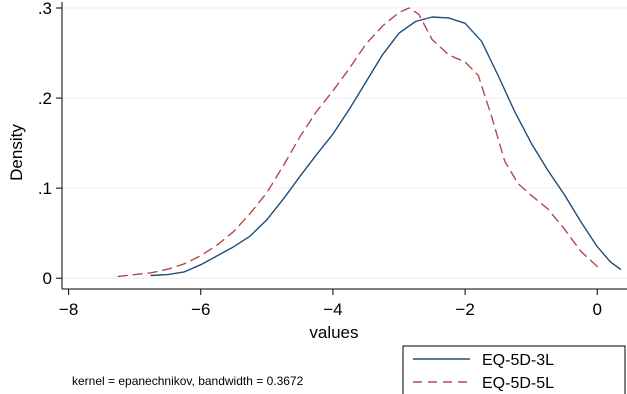 The image size is (627, 394). I want to click on legend-label-eq5d3l: EQ-5D-3L, so click(518, 360).